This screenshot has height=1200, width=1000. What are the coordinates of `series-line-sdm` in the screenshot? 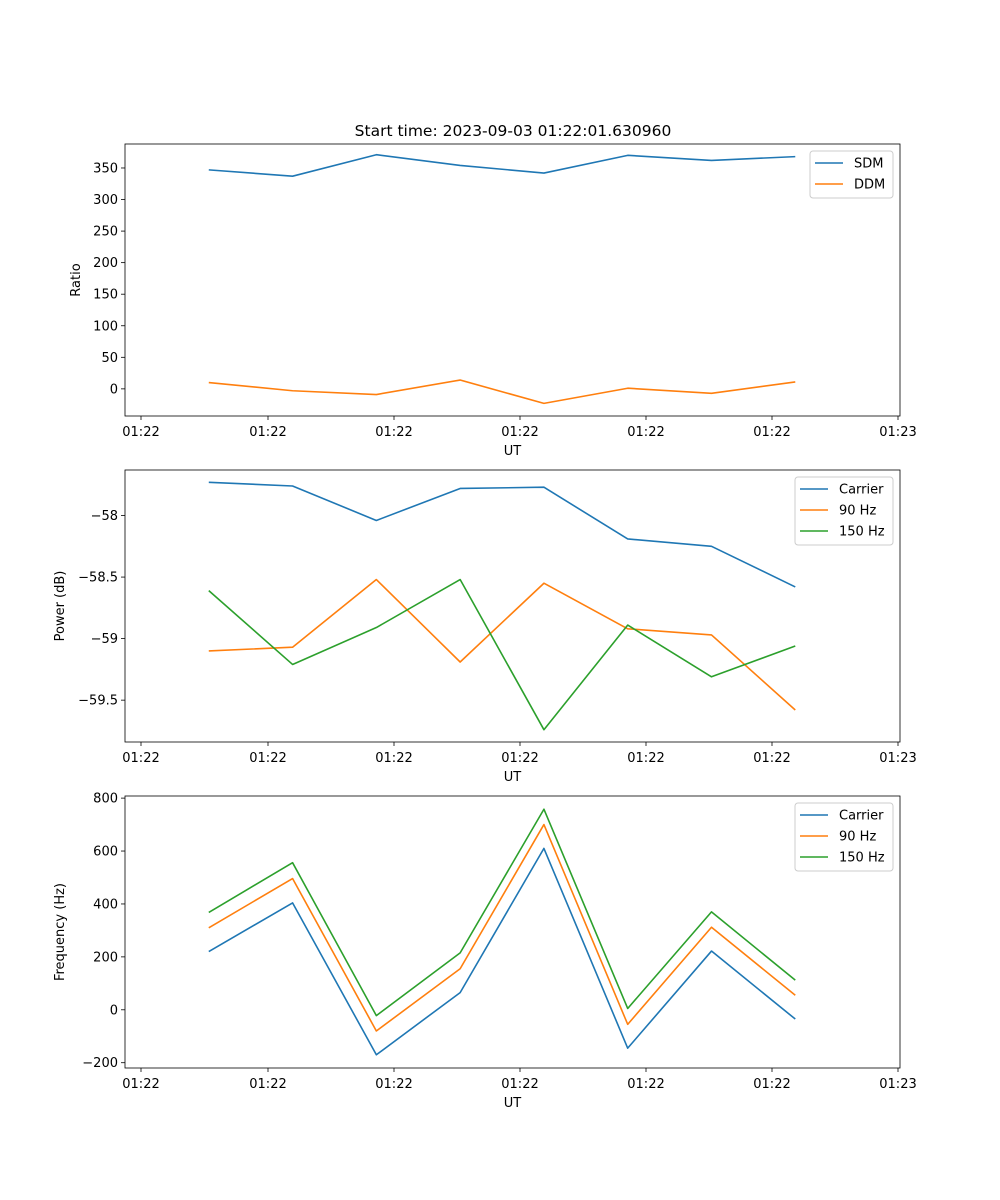 It's located at (502, 165).